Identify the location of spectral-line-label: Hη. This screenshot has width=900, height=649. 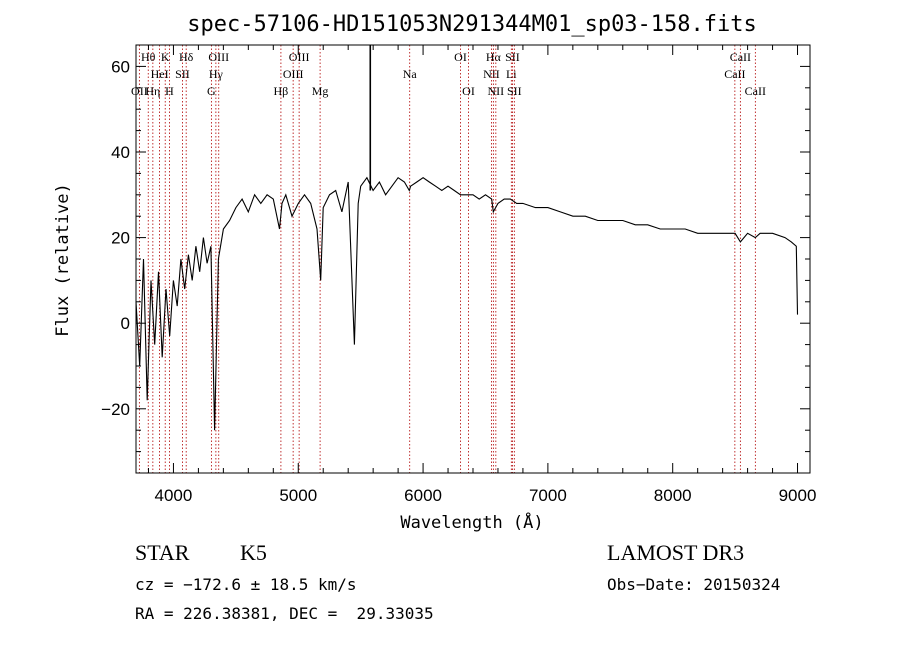
(152, 91).